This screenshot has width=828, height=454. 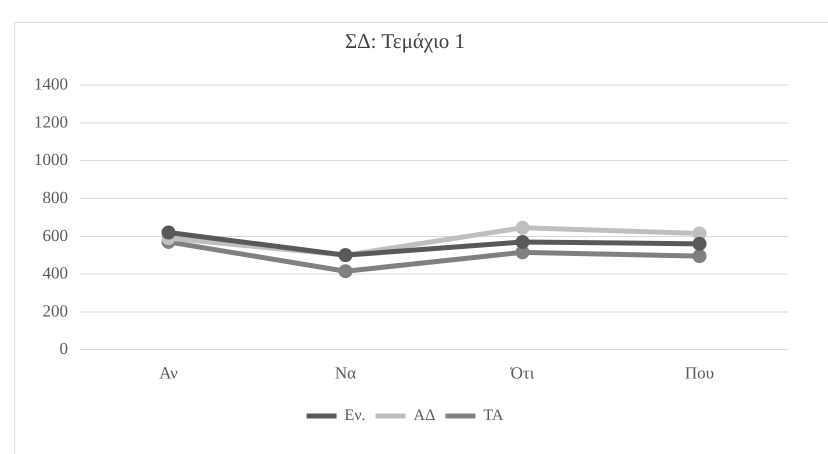 What do you see at coordinates (405, 41) in the screenshot?
I see `chart-title: ΣΔ: Τεμάχιο 1` at bounding box center [405, 41].